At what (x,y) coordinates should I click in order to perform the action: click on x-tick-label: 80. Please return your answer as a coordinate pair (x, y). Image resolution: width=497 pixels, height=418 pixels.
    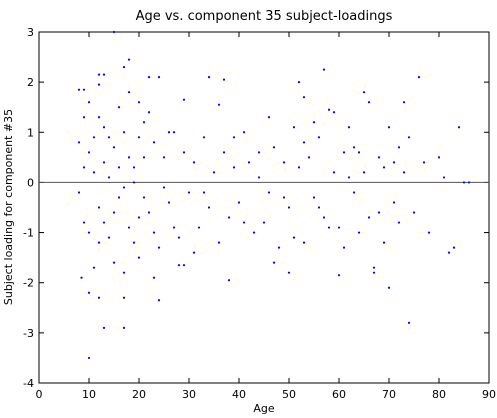
    Looking at the image, I should click on (439, 394).